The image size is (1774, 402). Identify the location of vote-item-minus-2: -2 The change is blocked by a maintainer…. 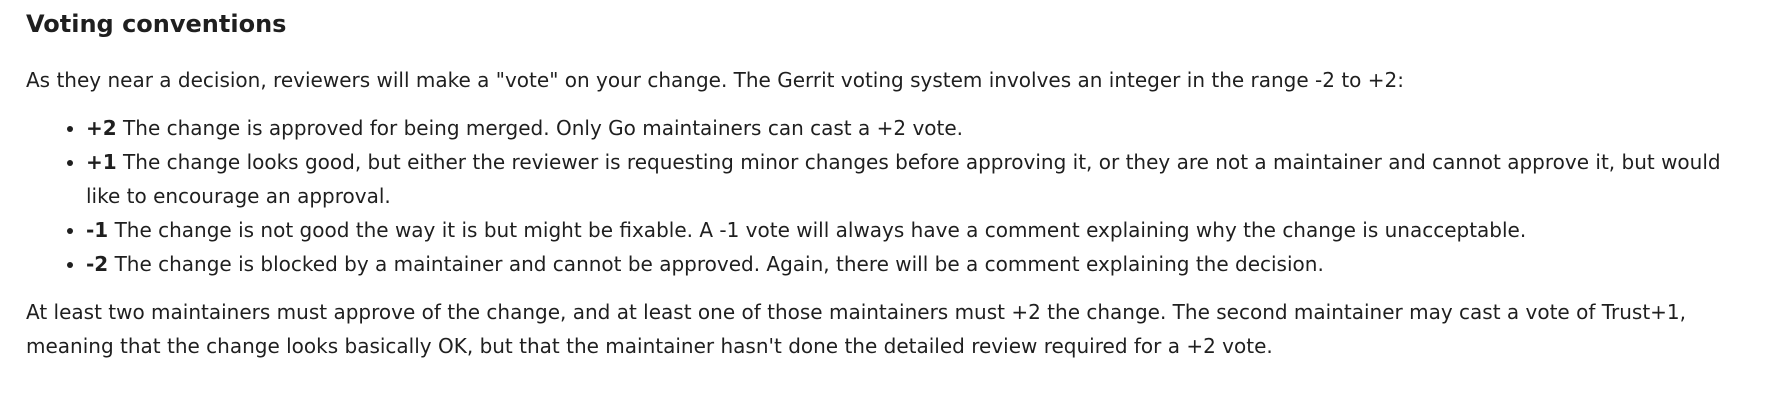
(917, 264).